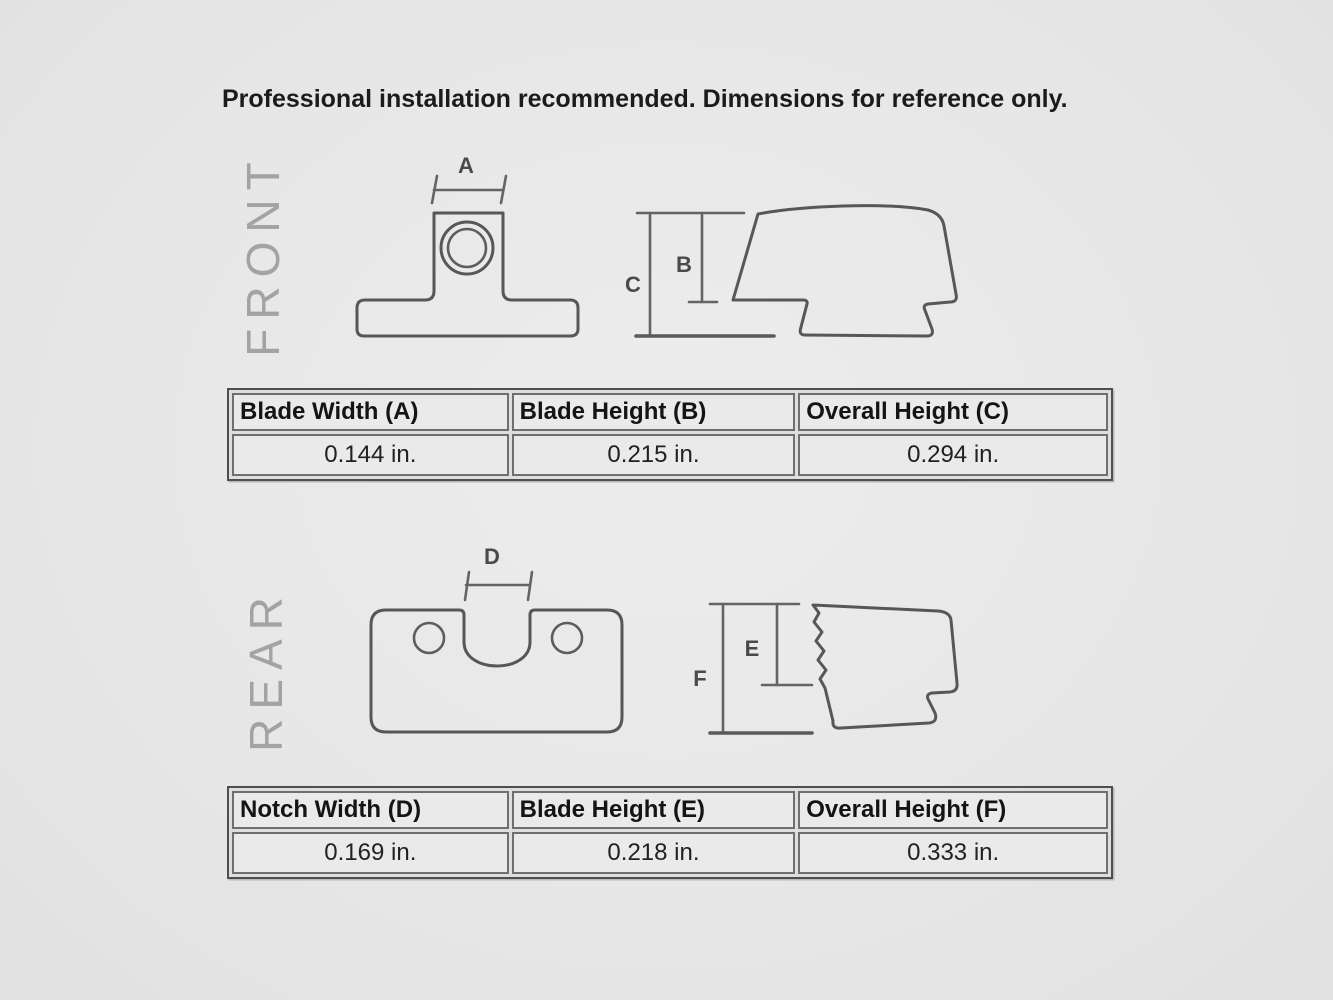 Image resolution: width=1333 pixels, height=1000 pixels. What do you see at coordinates (953, 412) in the screenshot?
I see `front-header-overall-height: Overall Height (C)` at bounding box center [953, 412].